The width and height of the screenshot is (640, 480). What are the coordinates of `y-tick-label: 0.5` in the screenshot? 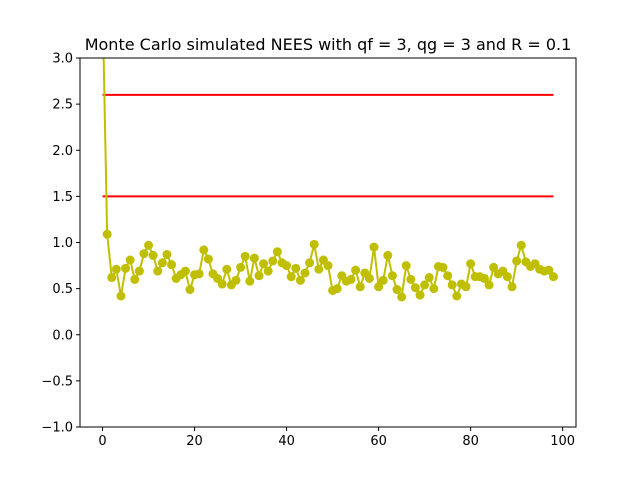 It's located at (62, 289).